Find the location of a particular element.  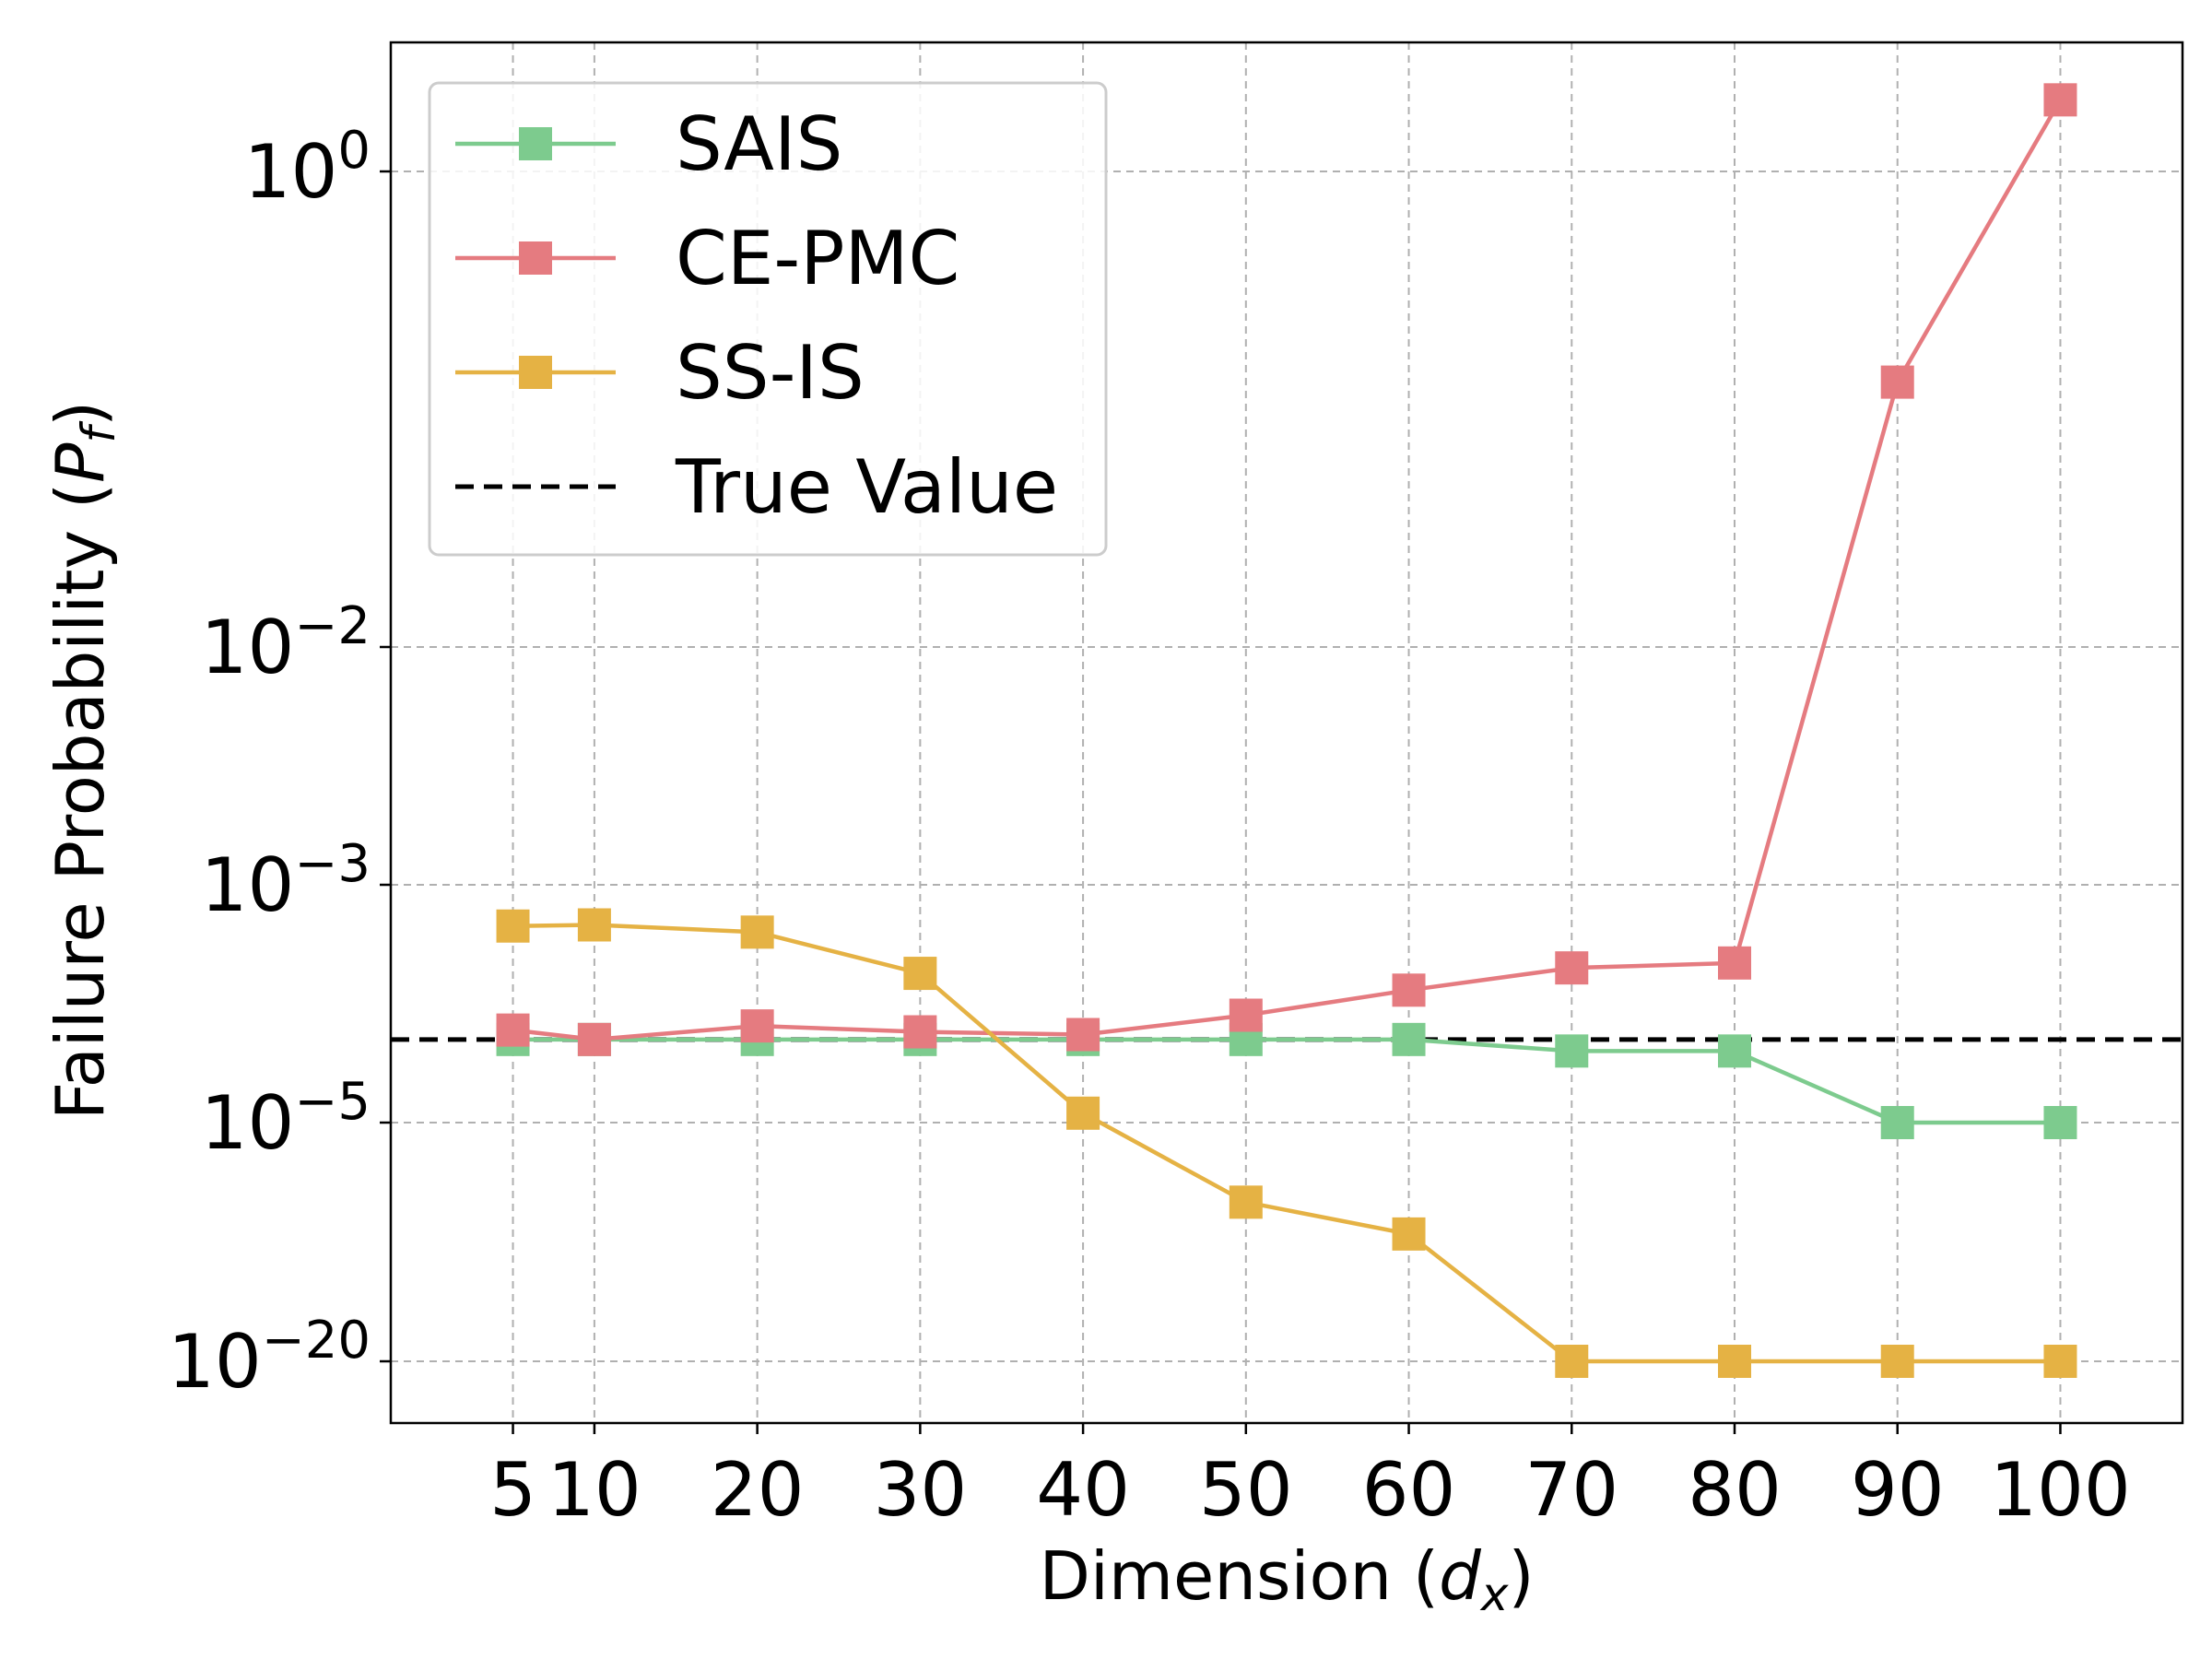

y-axis-label-symbol: P is located at coordinates (80, 462).